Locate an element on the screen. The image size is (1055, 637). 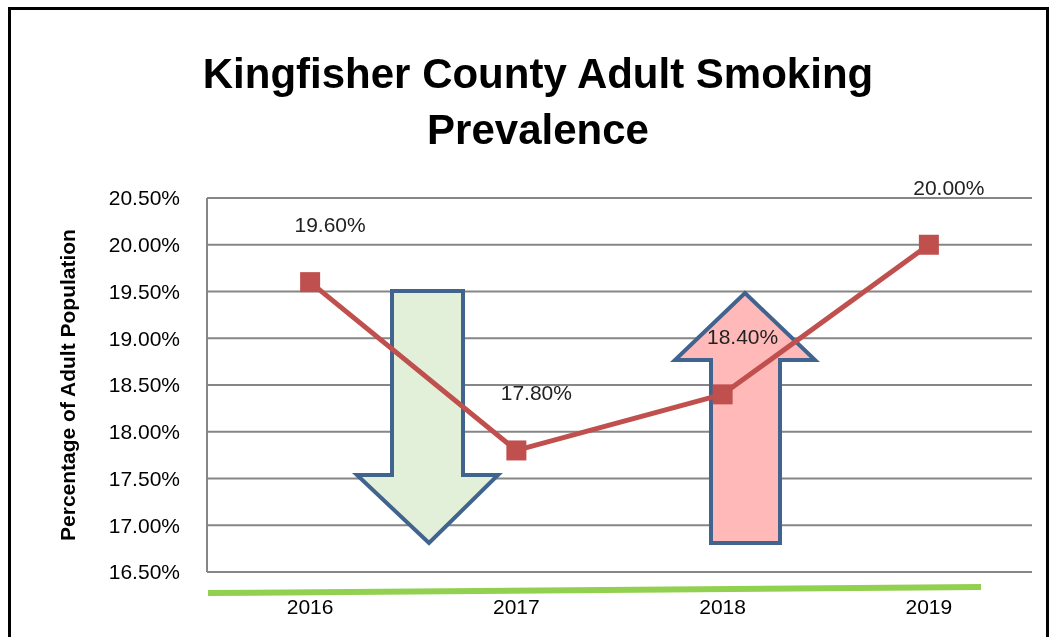
y-tick-label: 16.50% is located at coordinates (144, 572).